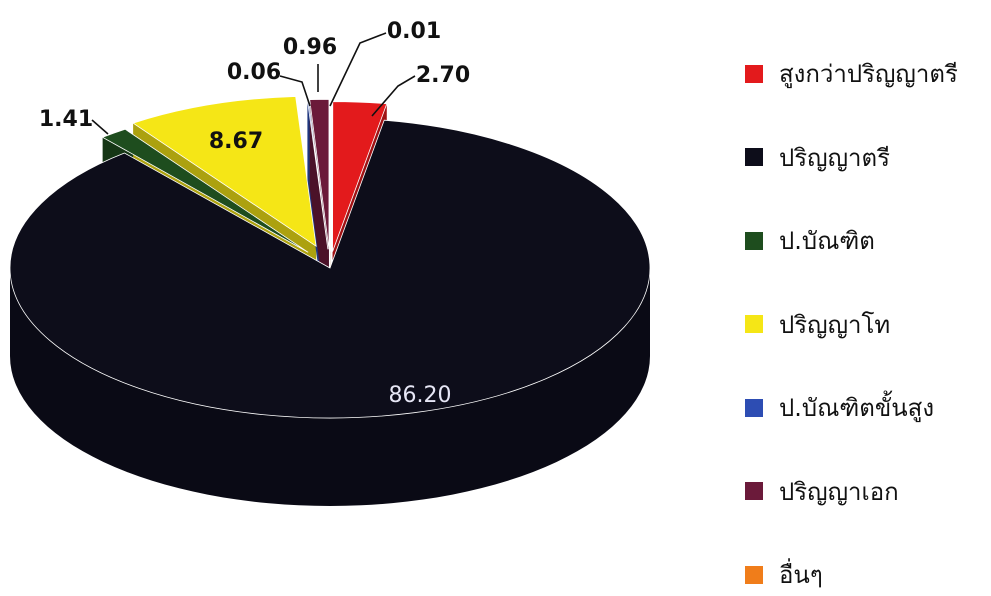 This screenshot has height=596, width=991. What do you see at coordinates (443, 75) in the screenshot?
I see `data-label: 2.70` at bounding box center [443, 75].